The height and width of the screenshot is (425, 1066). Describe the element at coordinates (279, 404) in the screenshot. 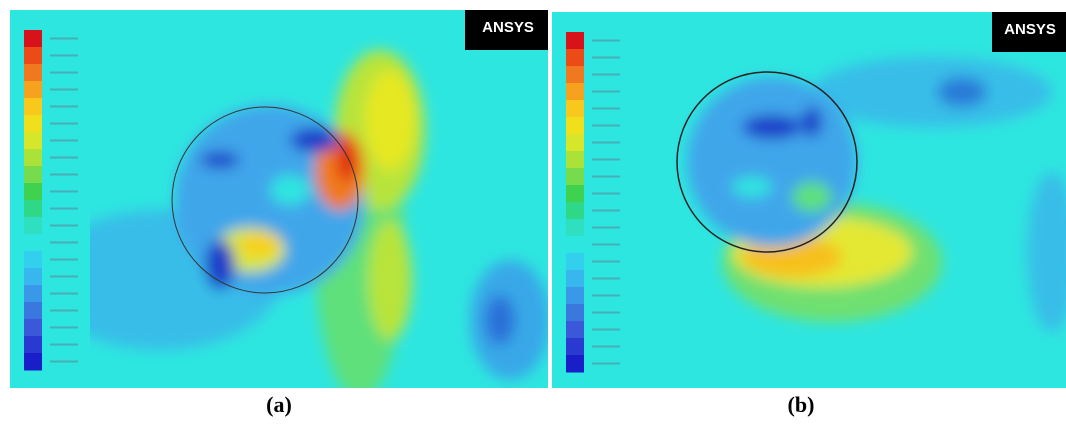

I see `caption: (a)` at that location.